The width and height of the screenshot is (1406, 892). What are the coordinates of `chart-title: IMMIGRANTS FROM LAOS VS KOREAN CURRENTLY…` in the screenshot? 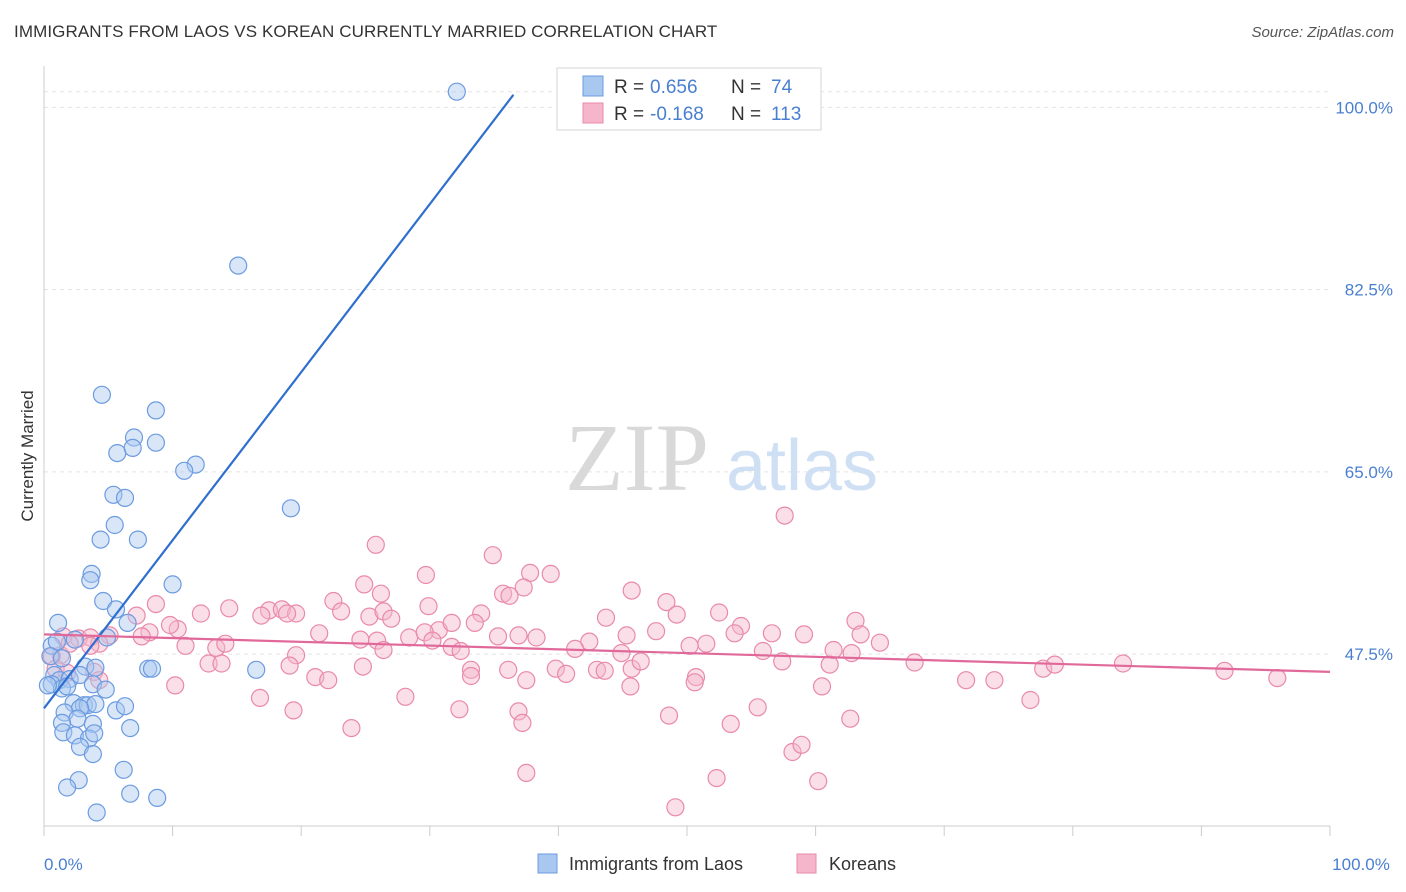 It's located at (366, 31).